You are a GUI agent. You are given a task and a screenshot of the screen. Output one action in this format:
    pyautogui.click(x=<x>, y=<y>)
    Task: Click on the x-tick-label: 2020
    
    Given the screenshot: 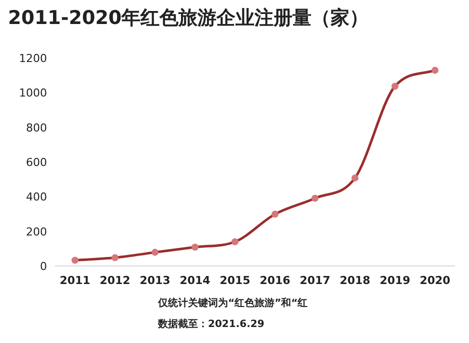 What is the action you would take?
    pyautogui.click(x=435, y=280)
    